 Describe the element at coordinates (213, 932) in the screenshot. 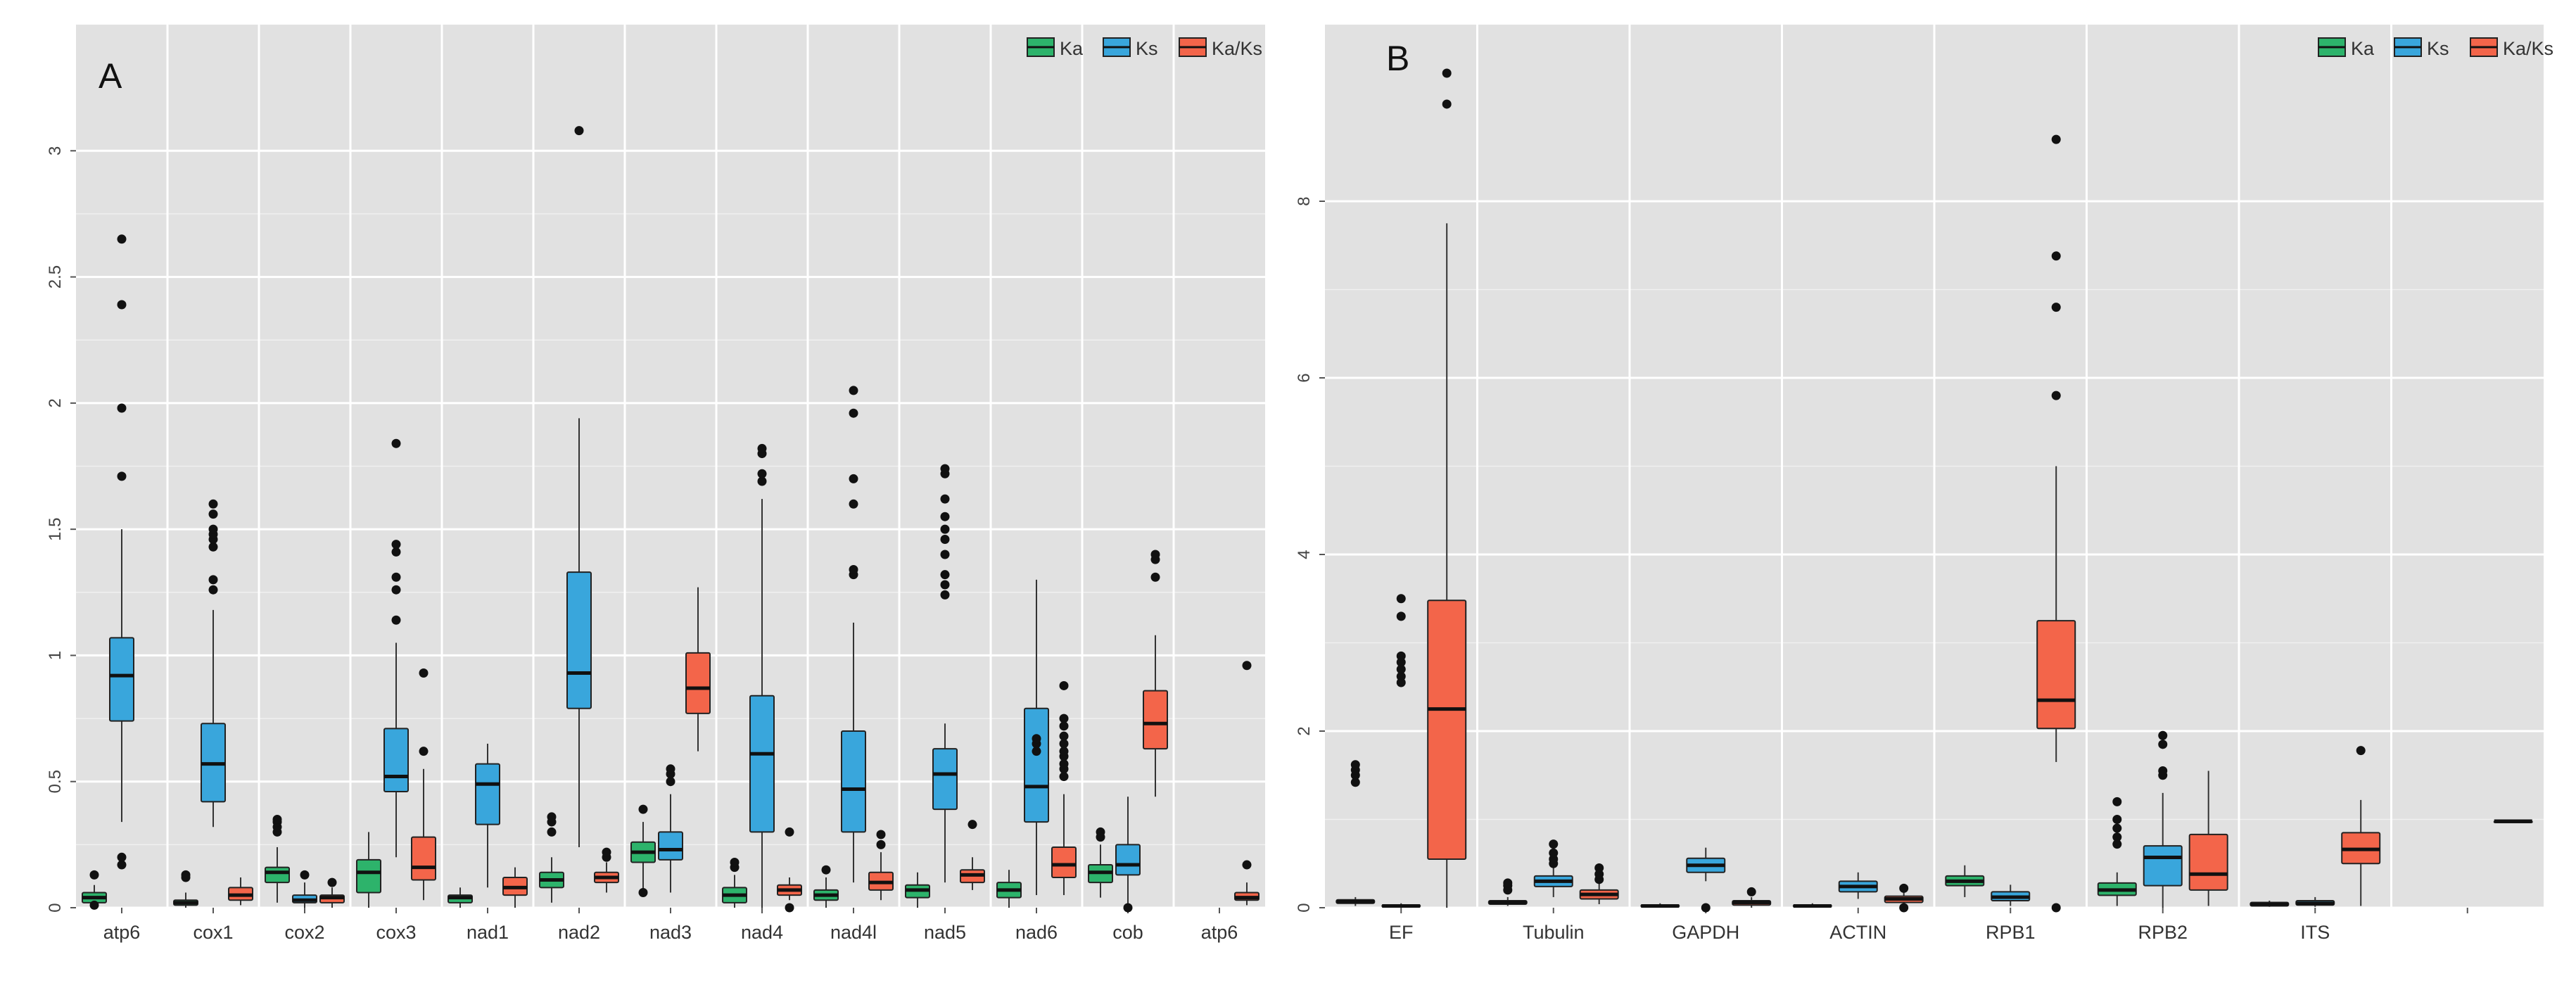

I see `x-tick-label: cox1` at that location.